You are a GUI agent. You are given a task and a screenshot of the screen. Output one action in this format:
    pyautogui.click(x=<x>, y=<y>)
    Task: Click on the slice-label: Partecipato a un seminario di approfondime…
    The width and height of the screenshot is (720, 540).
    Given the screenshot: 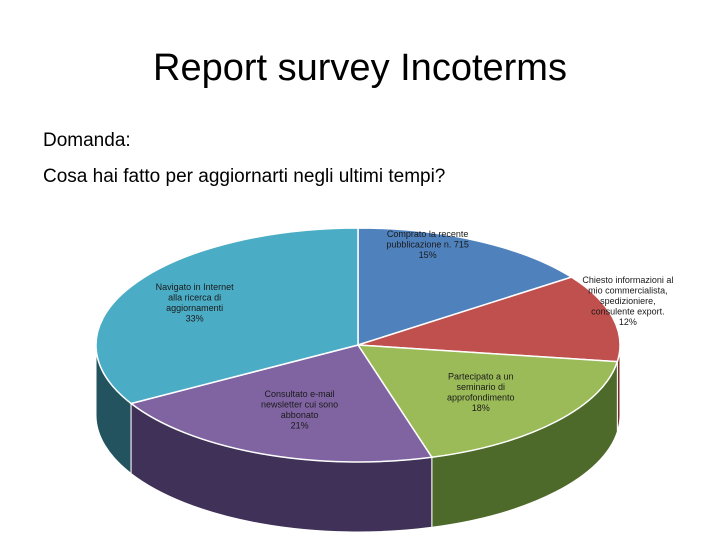 What is the action you would take?
    pyautogui.click(x=481, y=393)
    